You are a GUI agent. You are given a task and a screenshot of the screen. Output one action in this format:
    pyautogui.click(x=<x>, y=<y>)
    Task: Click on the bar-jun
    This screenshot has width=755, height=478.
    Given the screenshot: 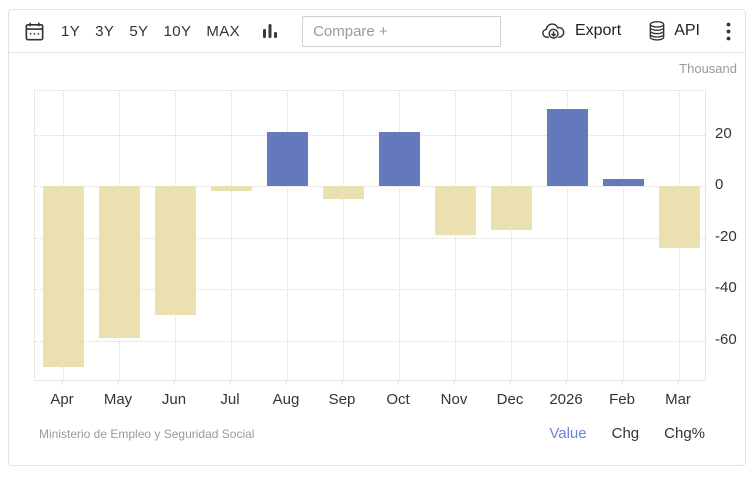 What is the action you would take?
    pyautogui.click(x=175, y=251)
    